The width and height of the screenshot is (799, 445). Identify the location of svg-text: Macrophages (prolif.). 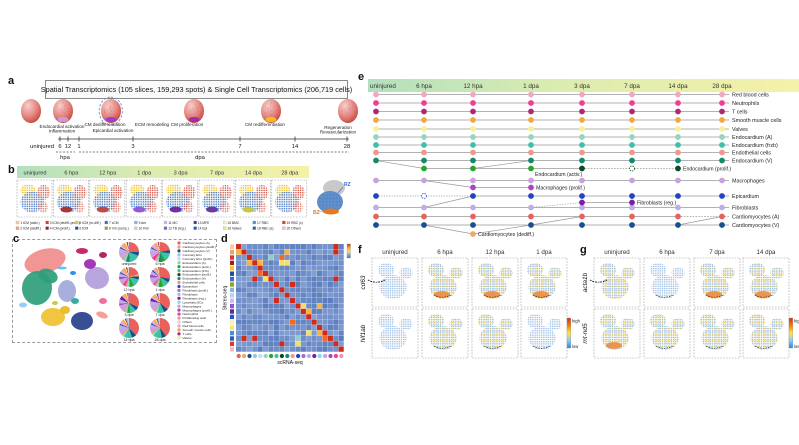
(197, 310).